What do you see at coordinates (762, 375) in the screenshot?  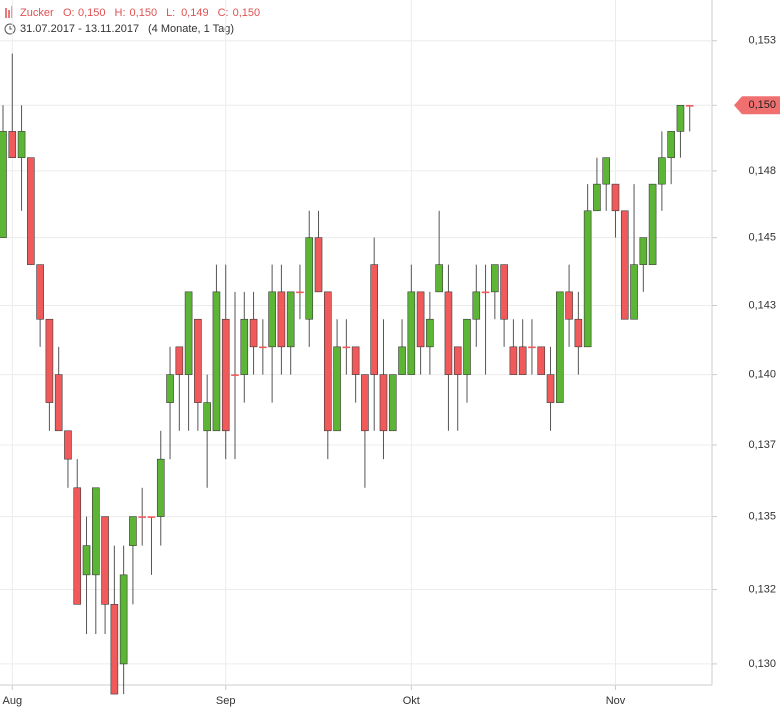 I see `y-tick-label: 0,140` at bounding box center [762, 375].